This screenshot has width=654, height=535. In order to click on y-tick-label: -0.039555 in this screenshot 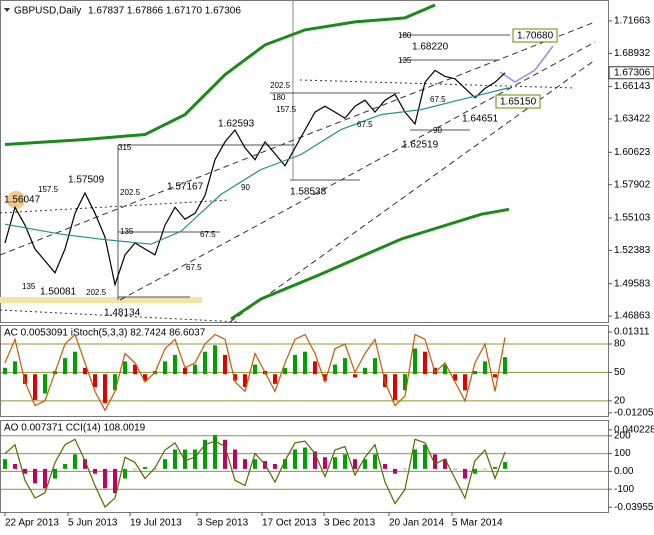, I will do `click(634, 507)`.